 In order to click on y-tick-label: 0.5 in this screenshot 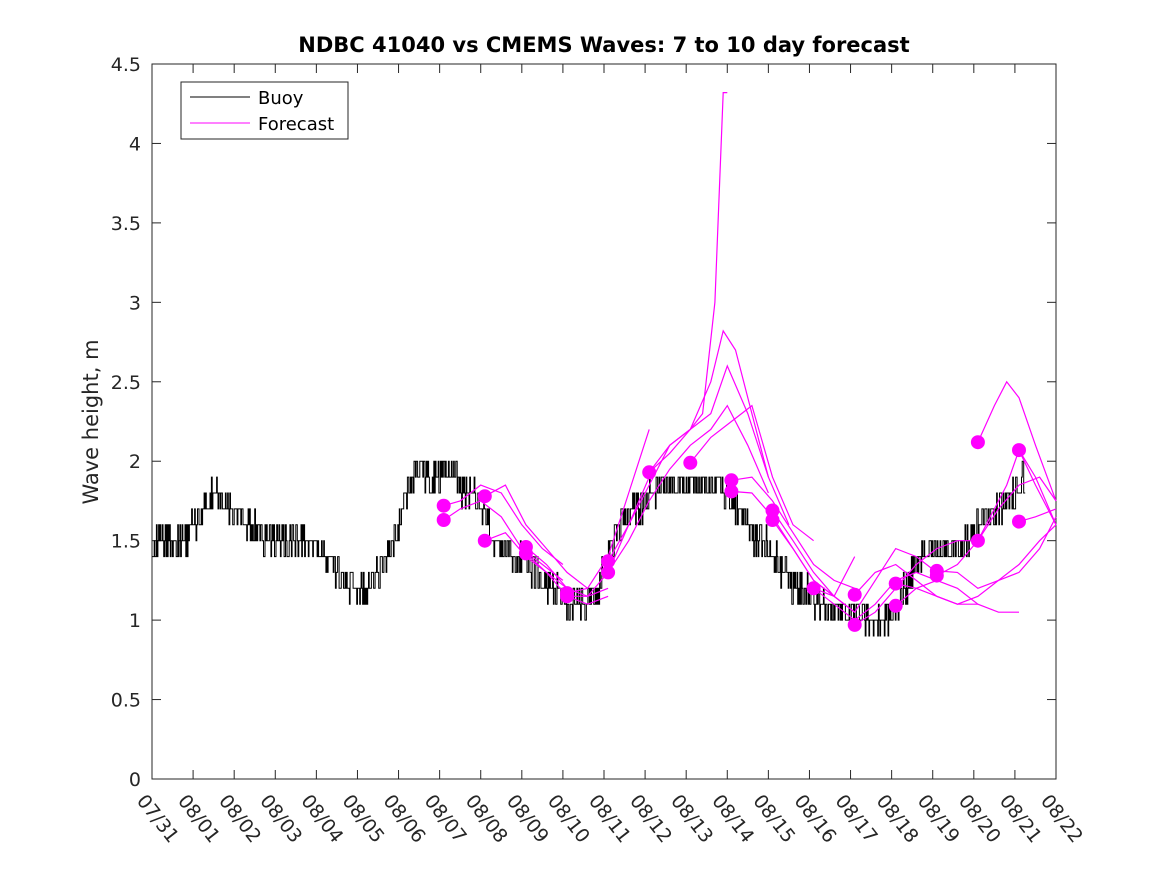, I will do `click(126, 701)`.